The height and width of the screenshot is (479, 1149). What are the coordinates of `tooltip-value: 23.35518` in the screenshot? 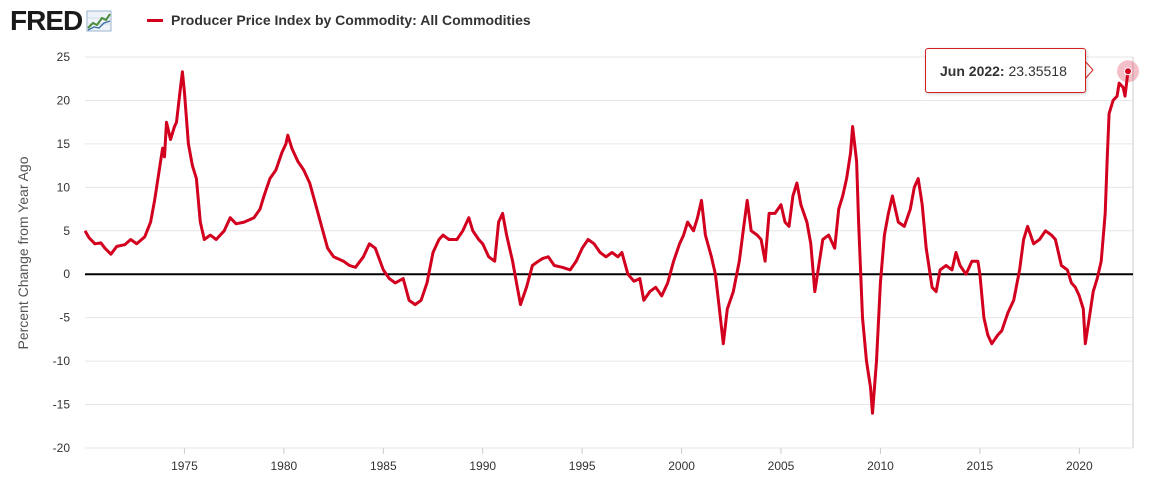 It's located at (1037, 71).